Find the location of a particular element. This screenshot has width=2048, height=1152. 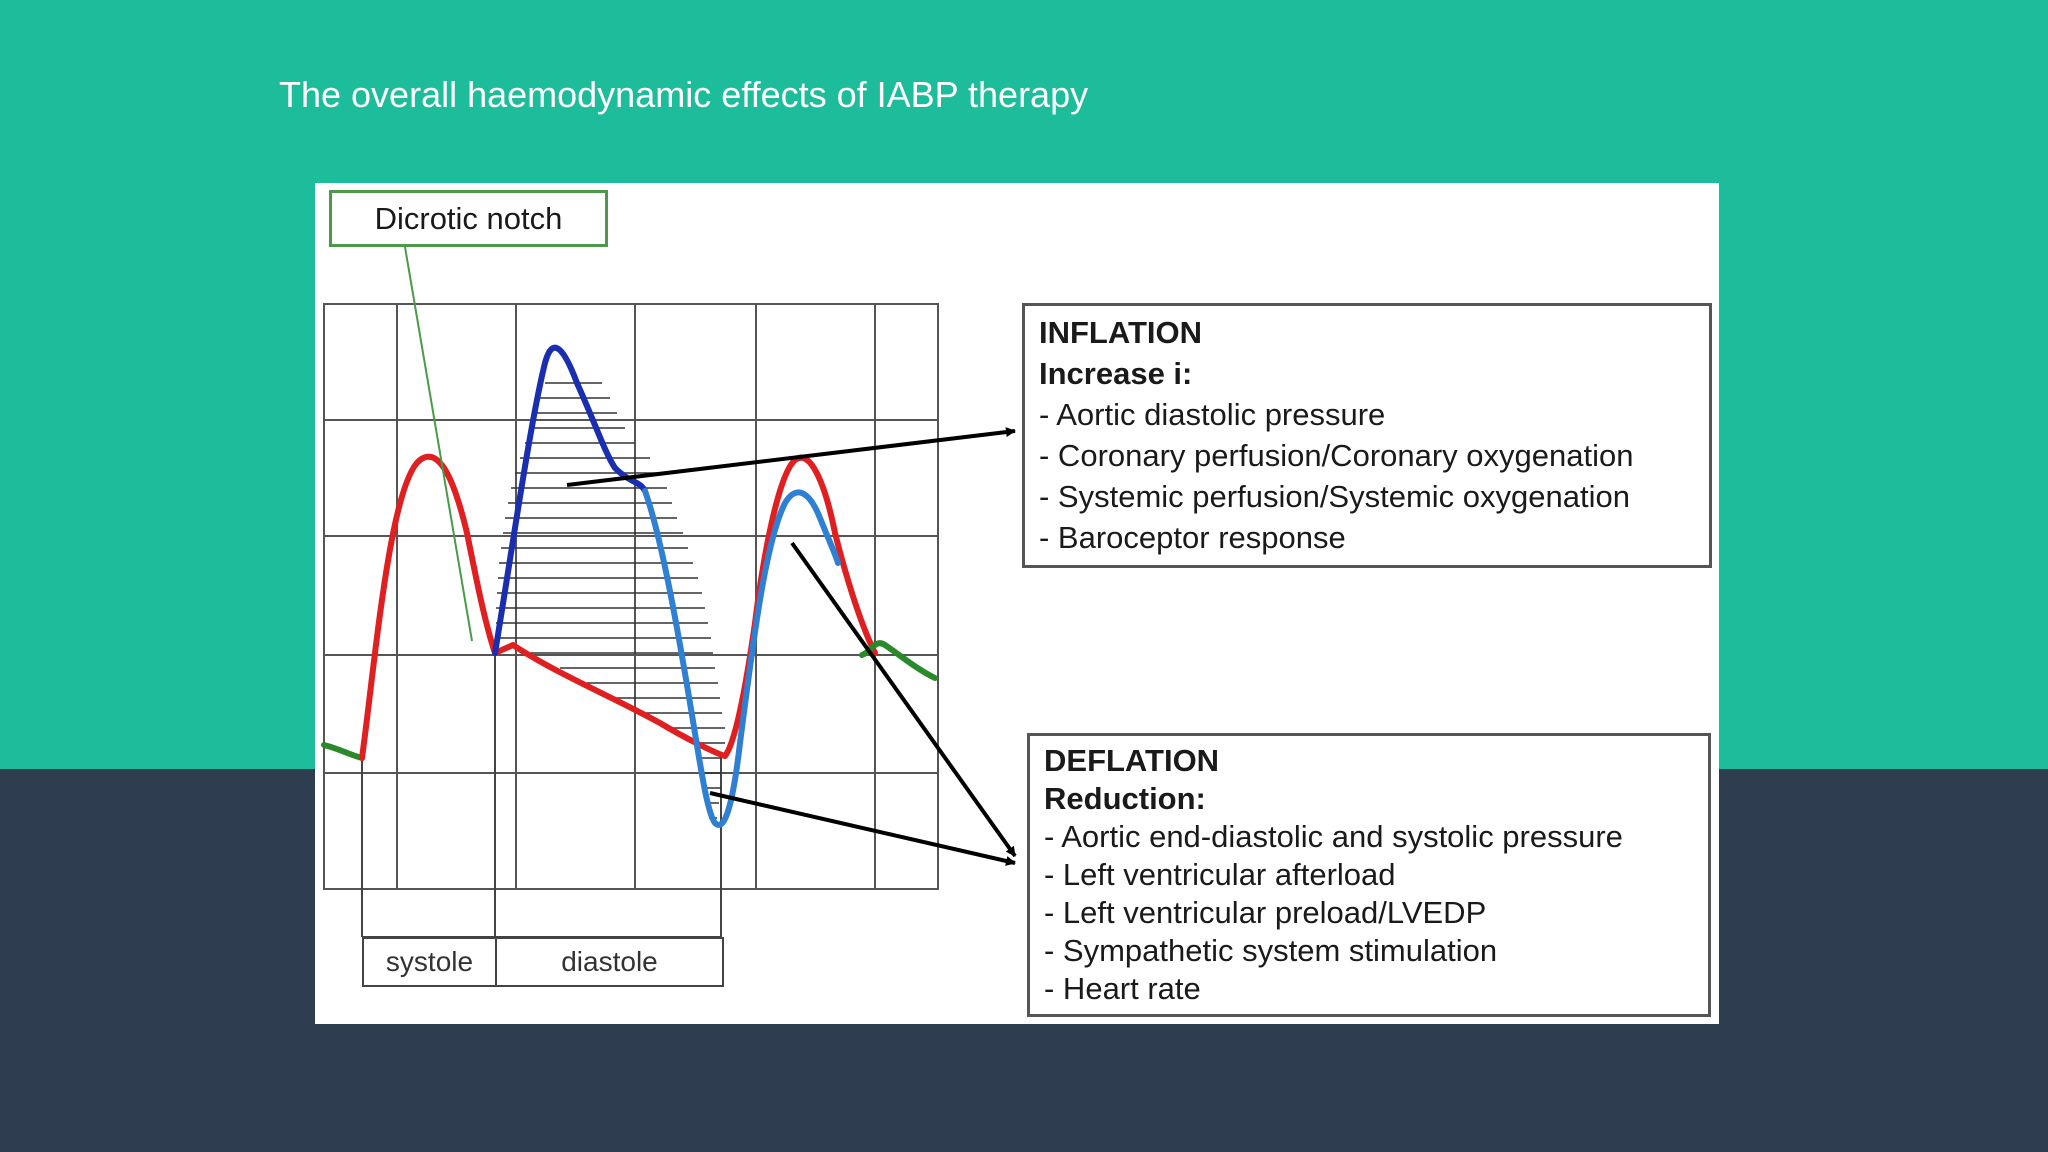

deflation-arrow-lower is located at coordinates (862, 828).